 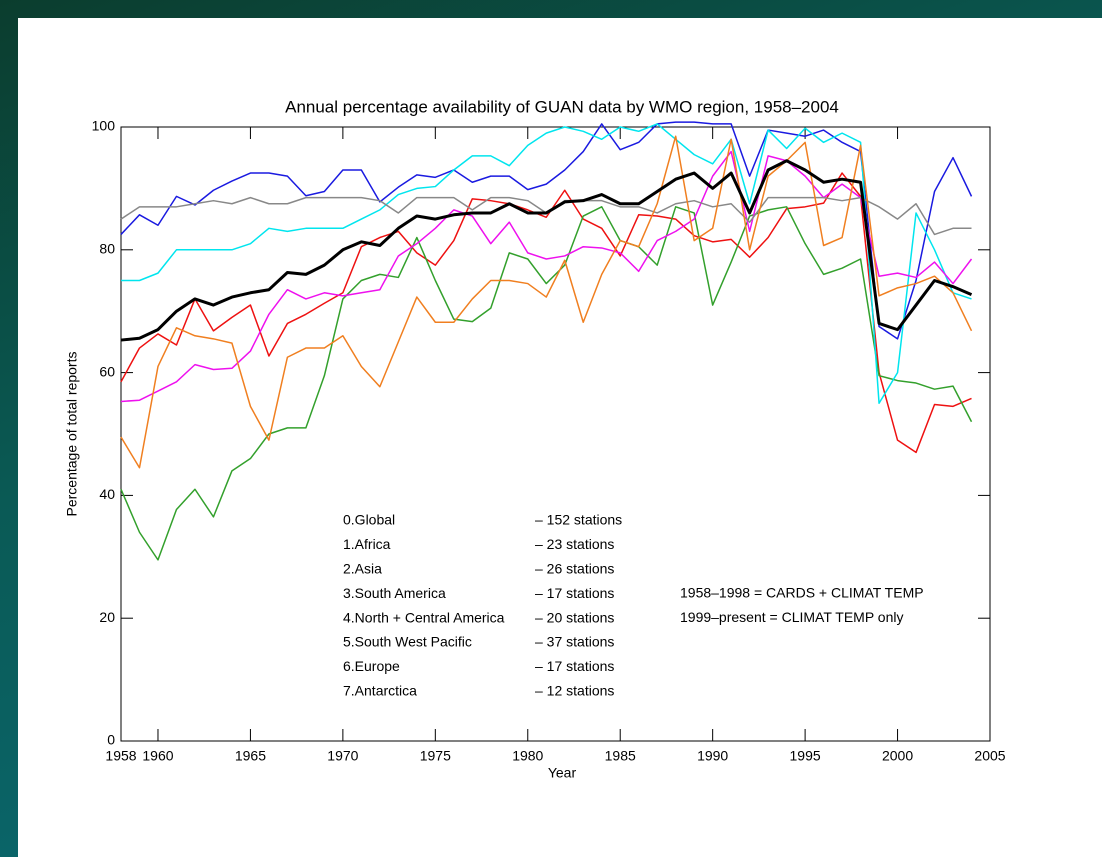 I want to click on x-tick-label: 2000, so click(x=897, y=756).